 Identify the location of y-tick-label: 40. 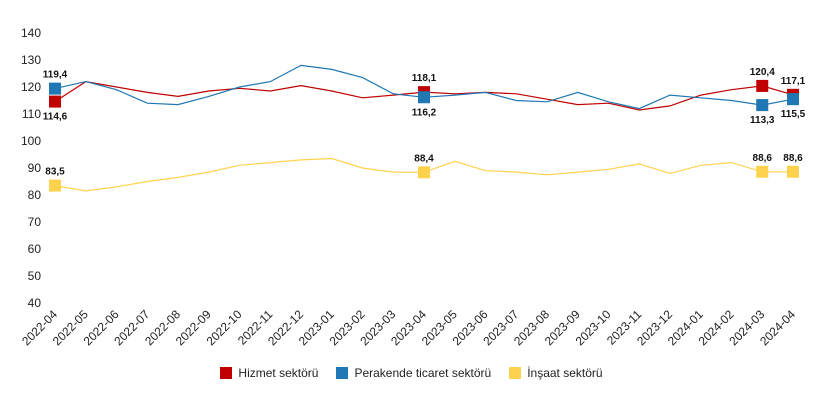
(35, 303).